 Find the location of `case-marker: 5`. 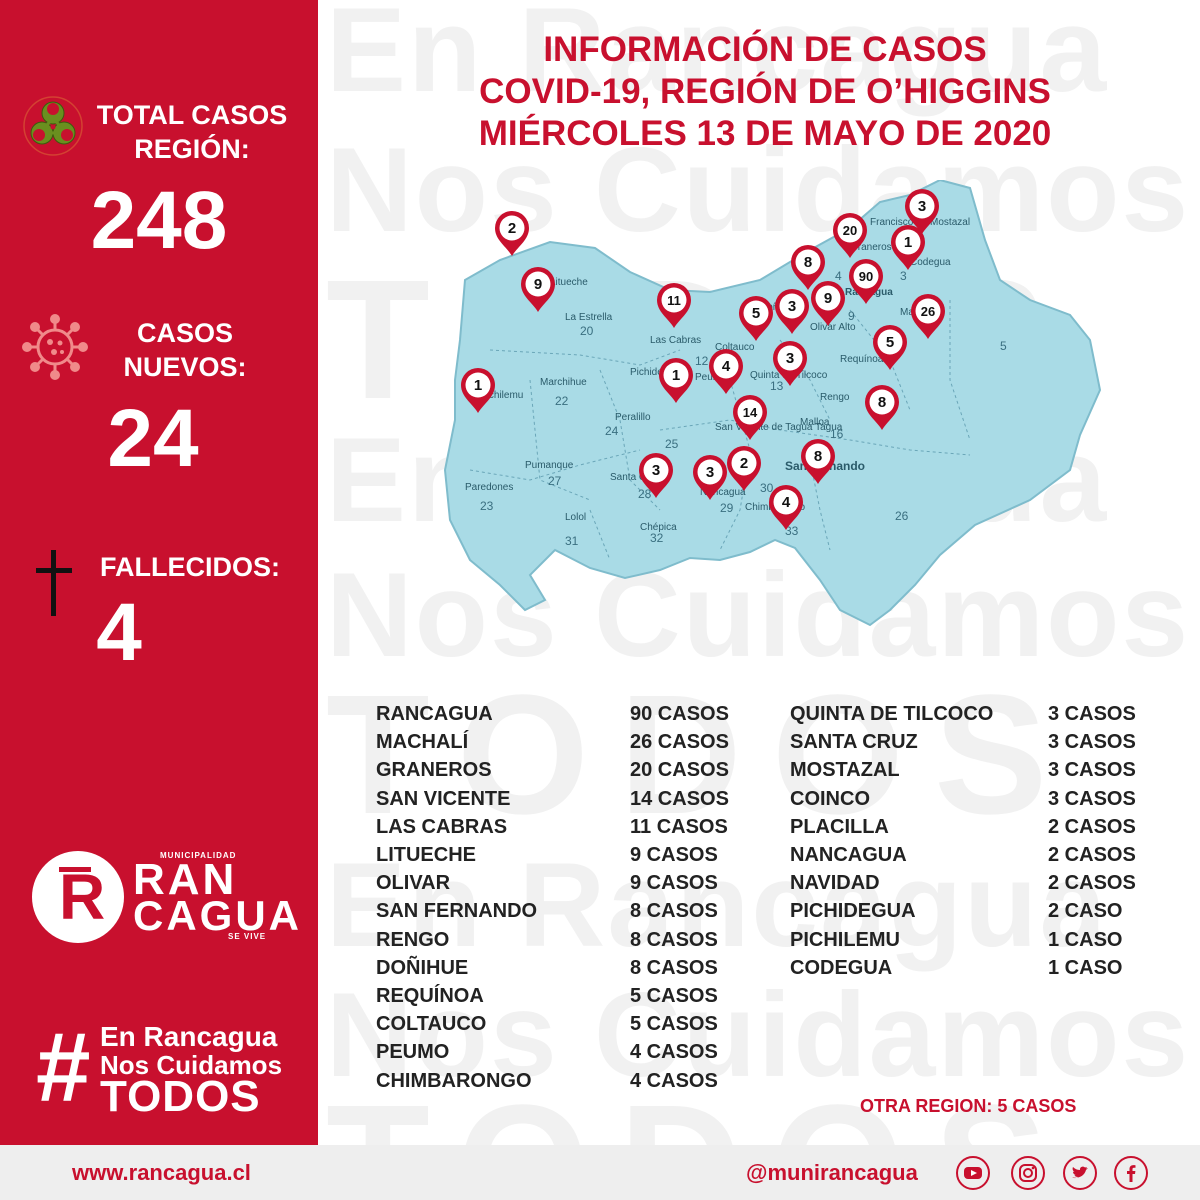

case-marker: 5 is located at coordinates (756, 318).